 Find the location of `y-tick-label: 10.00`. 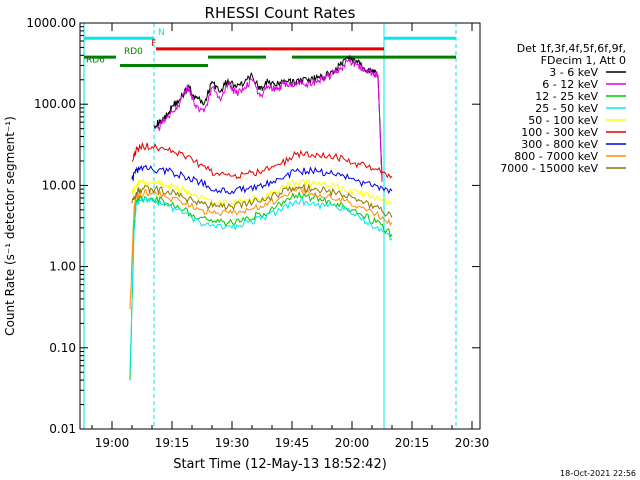

y-tick-label: 10.00 is located at coordinates (59, 185).